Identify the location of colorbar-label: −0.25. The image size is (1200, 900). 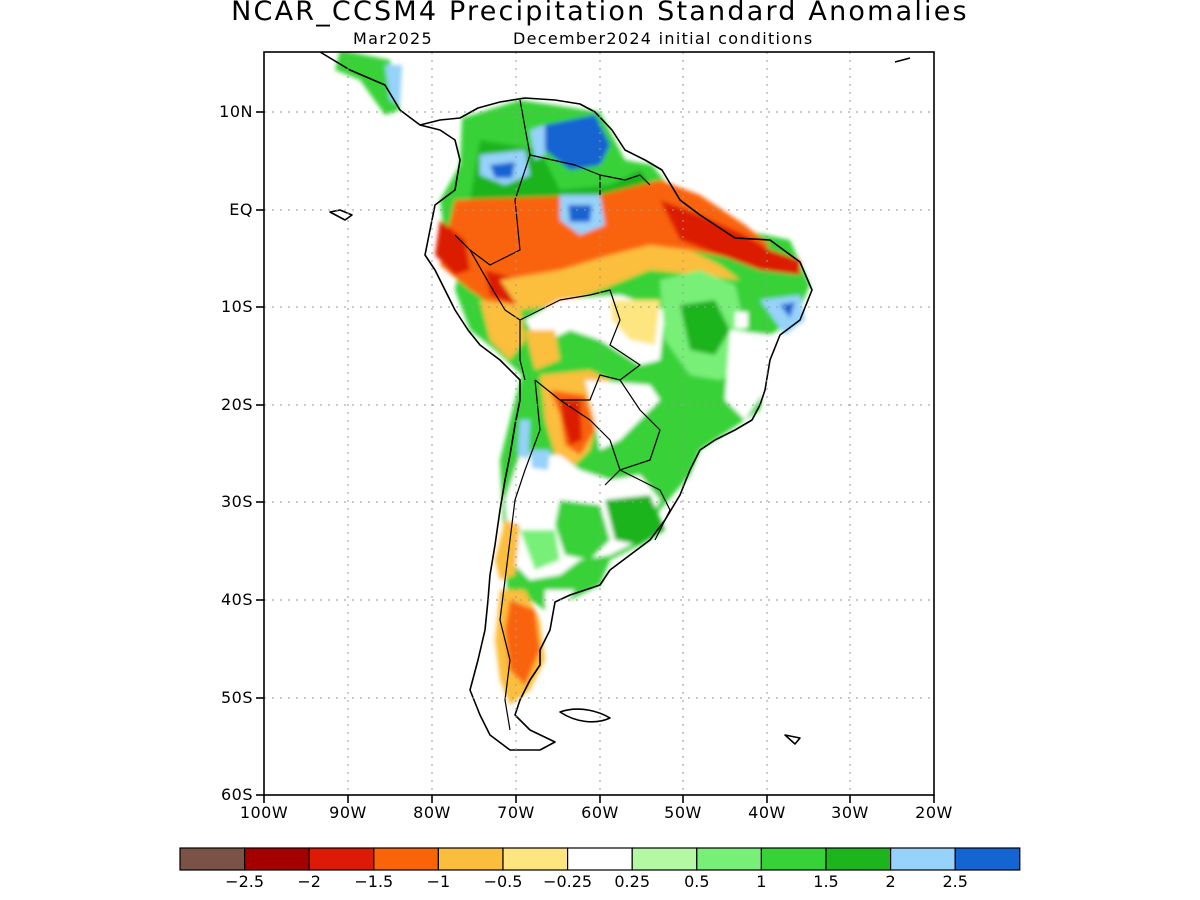
(568, 881).